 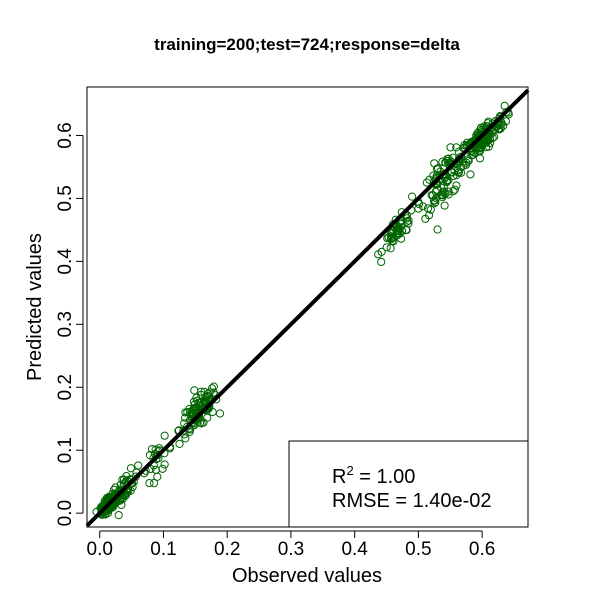 I want to click on y-tick-label: 0.1, so click(x=65, y=450).